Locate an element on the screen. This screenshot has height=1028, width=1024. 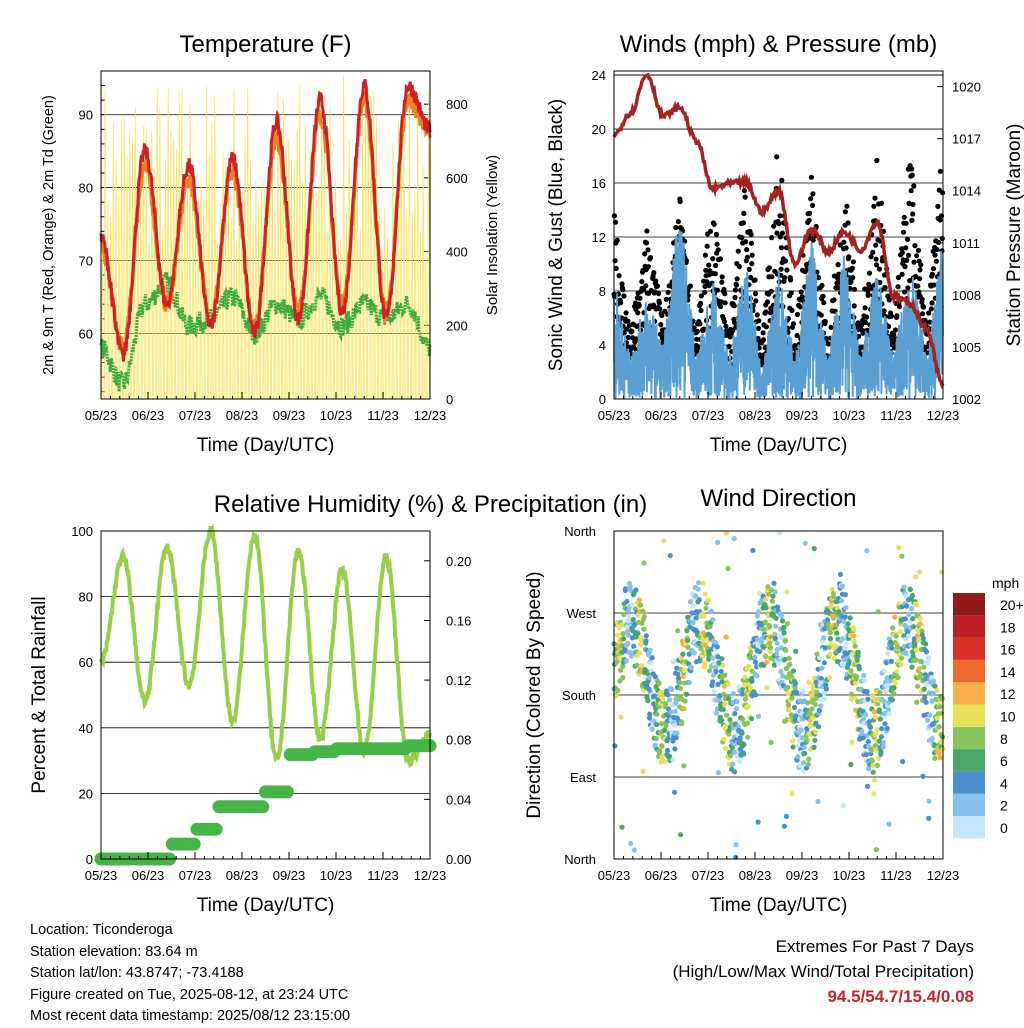
temp-ytick-label: 90 is located at coordinates (86, 115).